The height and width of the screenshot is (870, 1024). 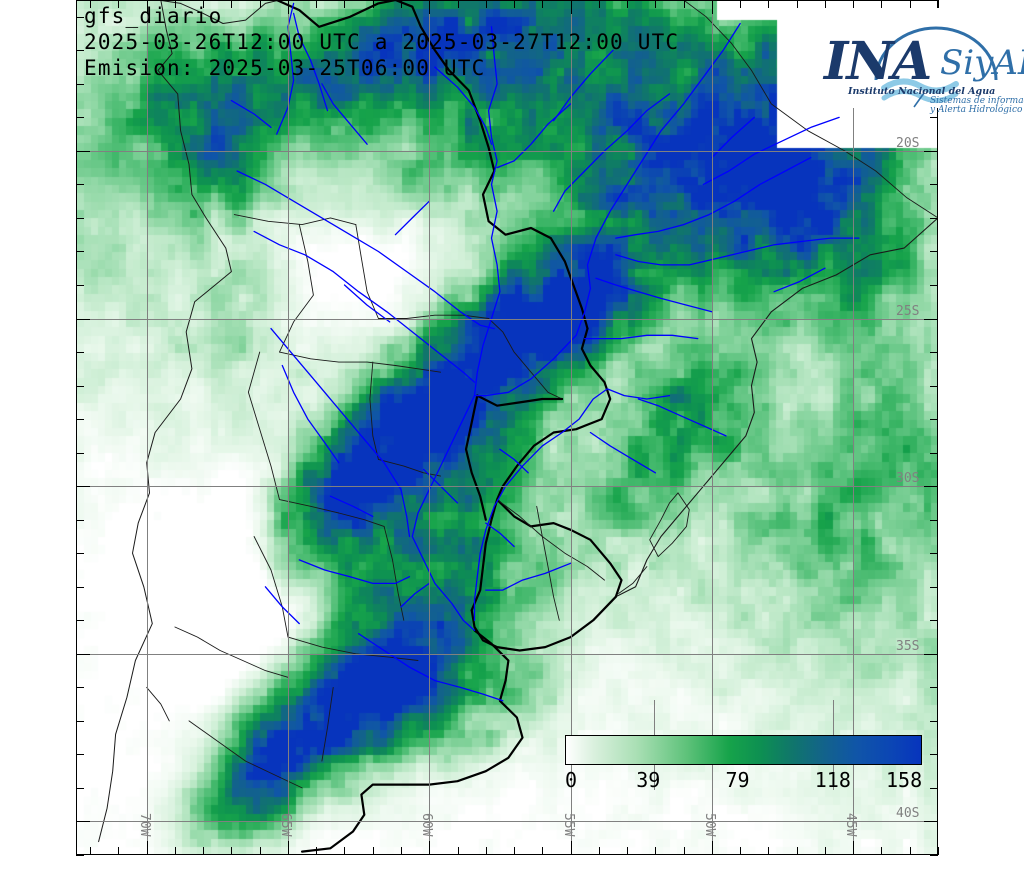 I want to click on lon-label-45W: 45W, so click(x=851, y=825).